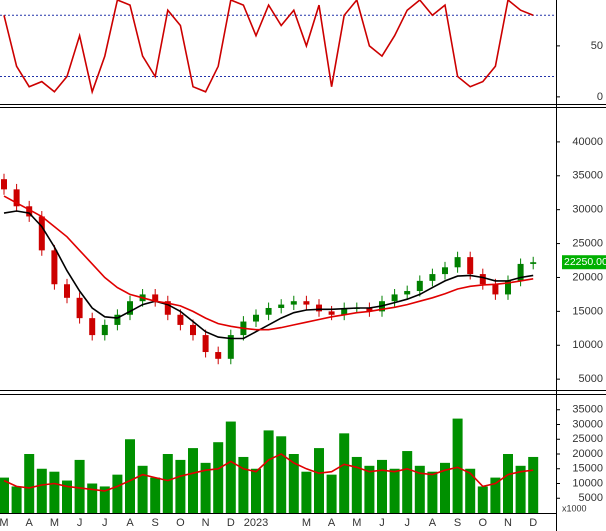 Image resolution: width=606 pixels, height=531 pixels. What do you see at coordinates (597, 46) in the screenshot?
I see `y-tick-label: 50` at bounding box center [597, 46].